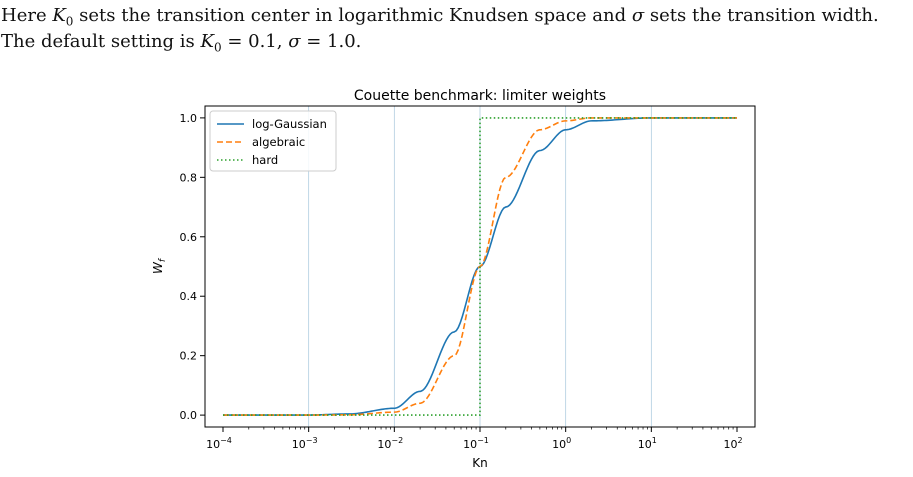  I want to click on x-tick-label-exponent: 0, so click(568, 440).